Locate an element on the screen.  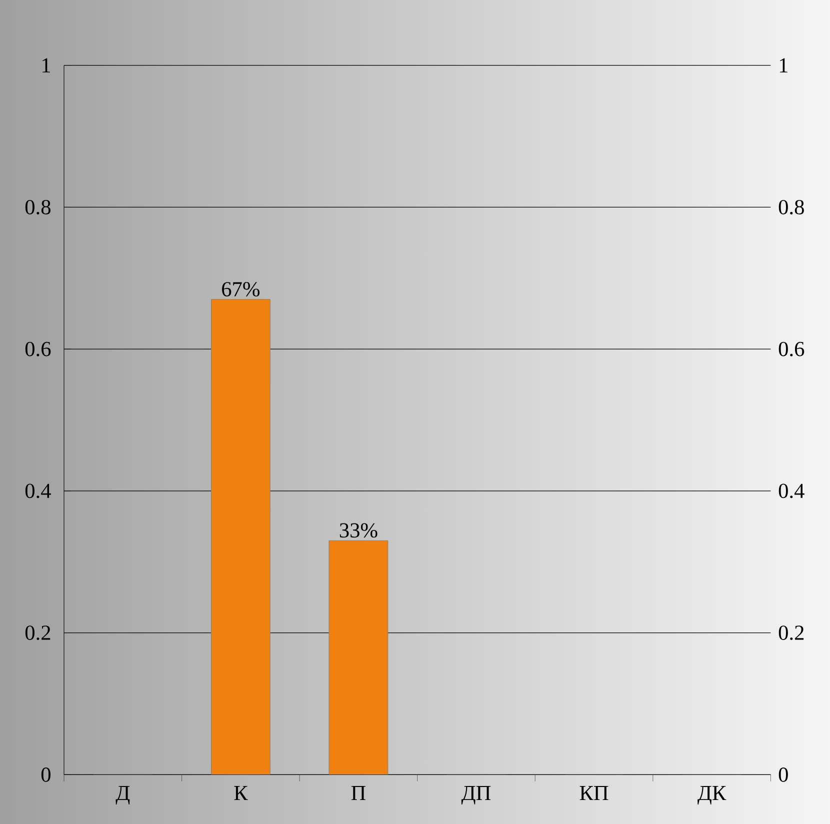
y-tick-label: 0.8 is located at coordinates (37, 207).